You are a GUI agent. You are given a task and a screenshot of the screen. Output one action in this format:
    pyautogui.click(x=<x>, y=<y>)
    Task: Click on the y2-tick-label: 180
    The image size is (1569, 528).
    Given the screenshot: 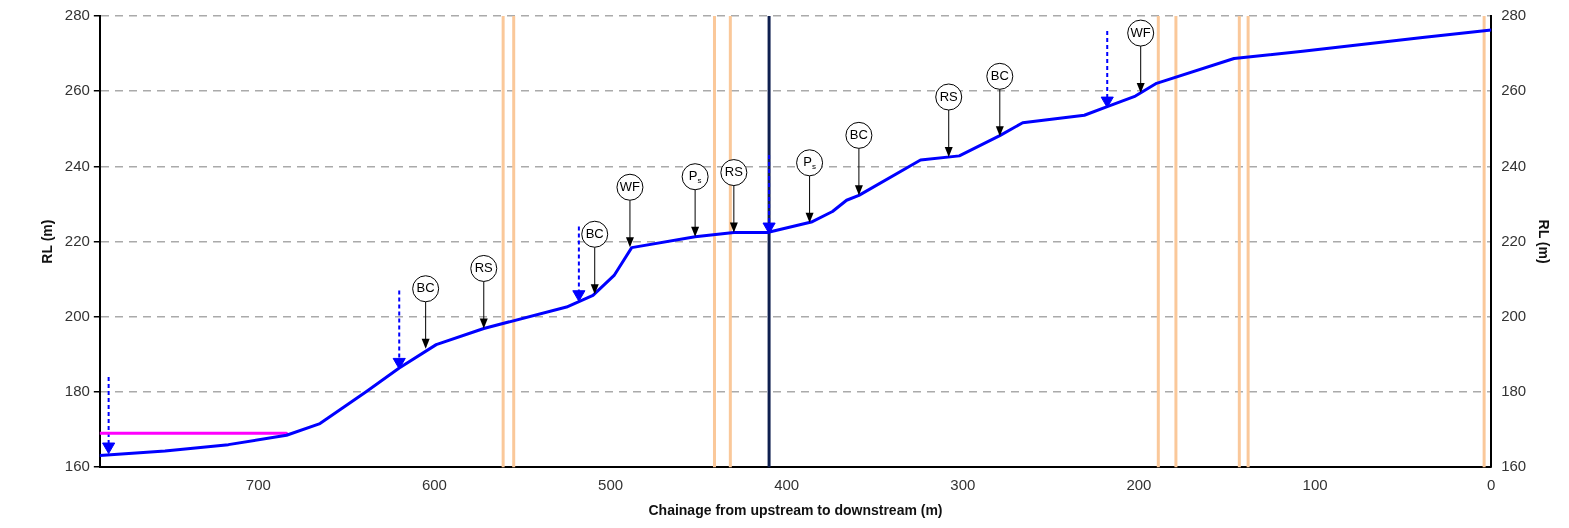 What is the action you would take?
    pyautogui.click(x=1514, y=391)
    